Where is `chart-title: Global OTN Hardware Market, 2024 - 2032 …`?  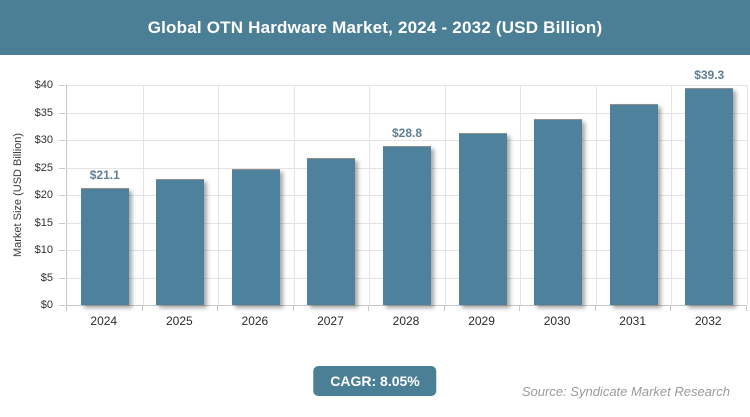 chart-title: Global OTN Hardware Market, 2024 - 2032 … is located at coordinates (375, 27).